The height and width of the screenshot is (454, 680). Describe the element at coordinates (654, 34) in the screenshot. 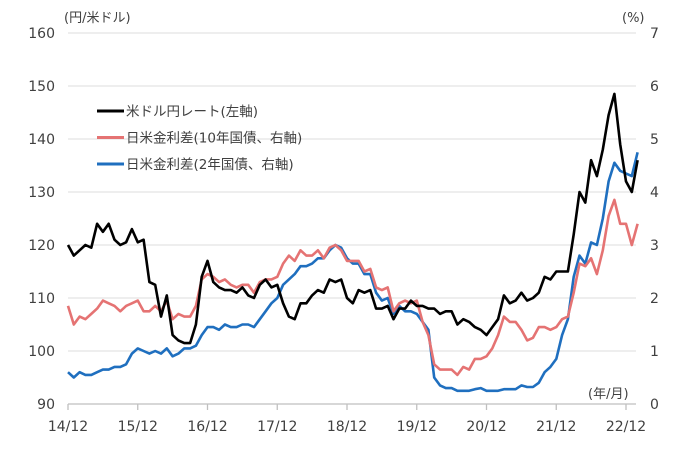

I see `right-tick-label: 7` at that location.